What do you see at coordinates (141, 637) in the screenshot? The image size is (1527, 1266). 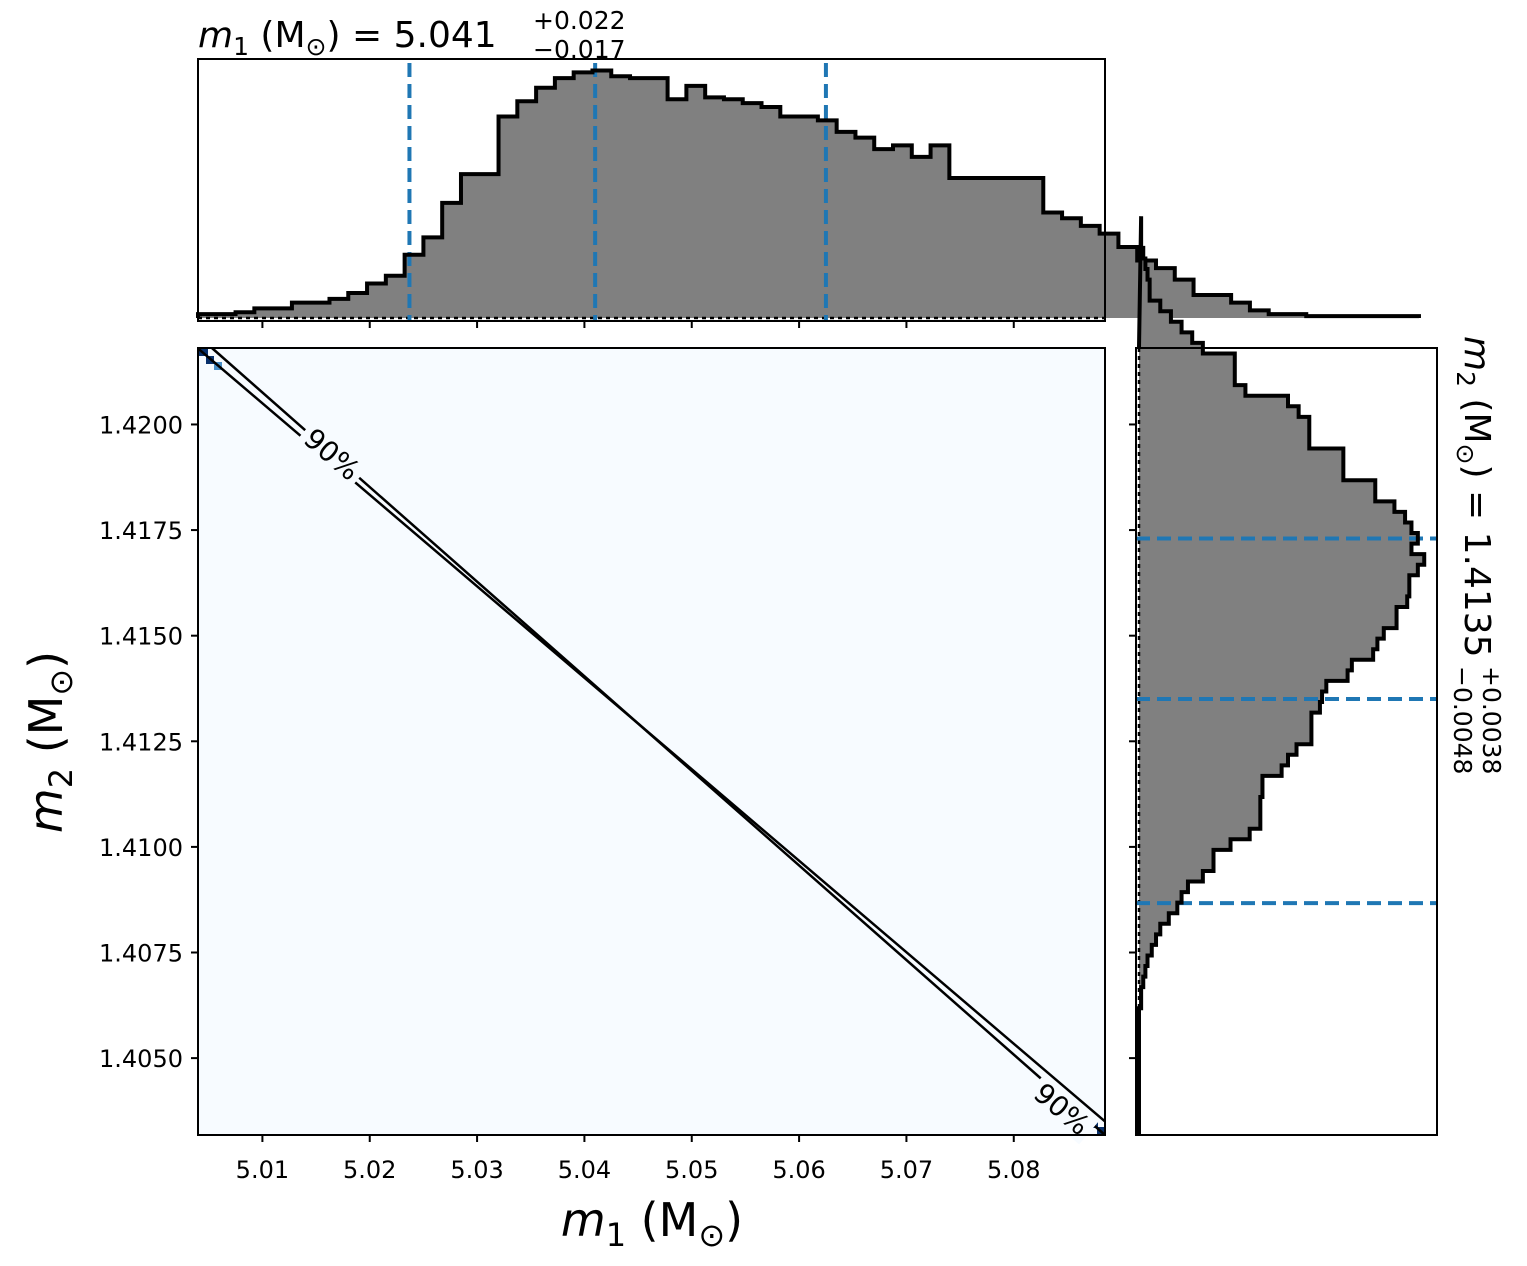 I see `y-tick-label-4: 1.4150` at bounding box center [141, 637].